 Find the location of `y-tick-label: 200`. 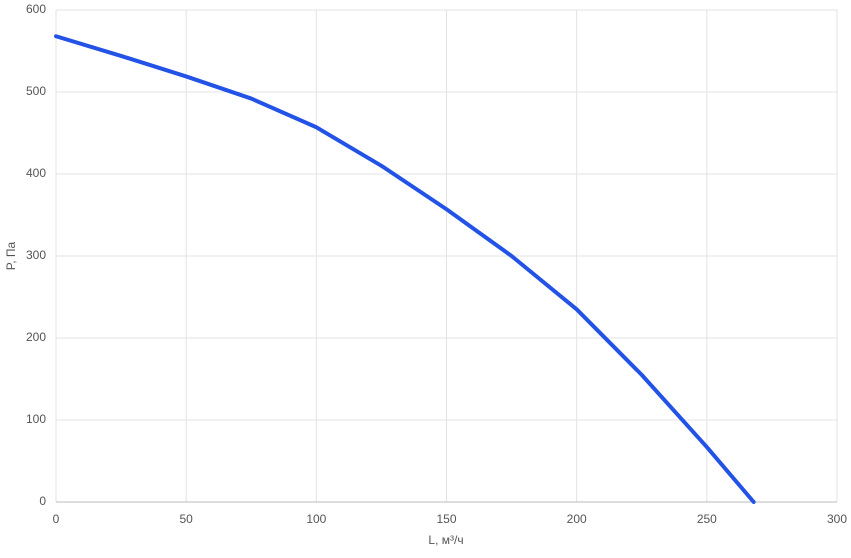

y-tick-label: 200 is located at coordinates (36, 337).